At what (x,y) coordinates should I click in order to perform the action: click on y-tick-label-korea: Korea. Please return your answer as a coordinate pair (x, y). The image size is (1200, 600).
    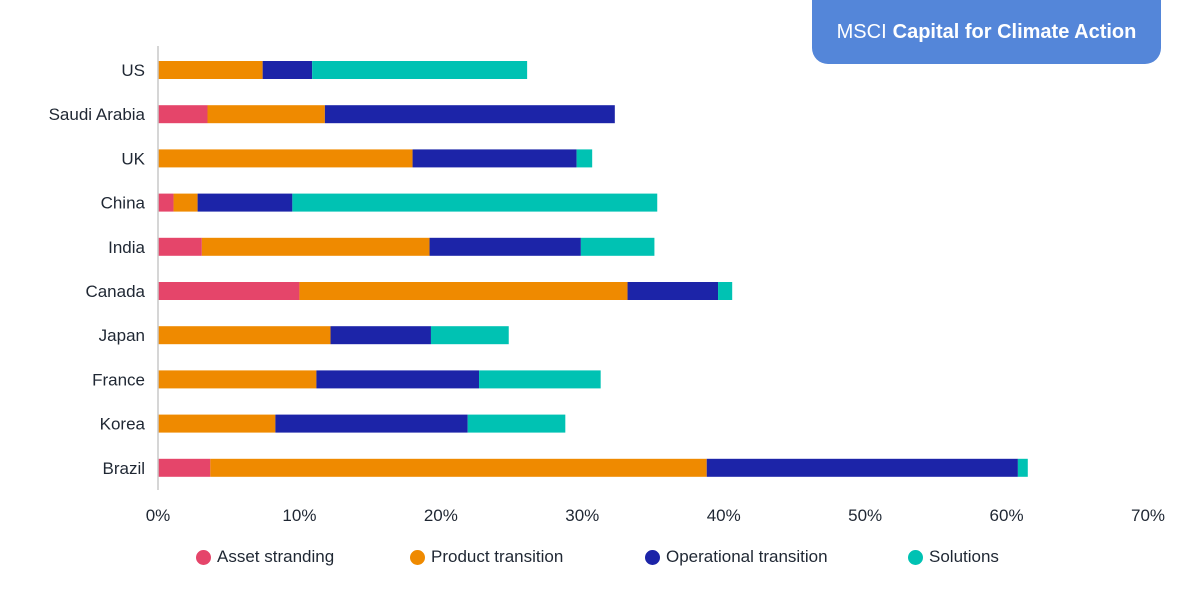
    Looking at the image, I should click on (123, 424).